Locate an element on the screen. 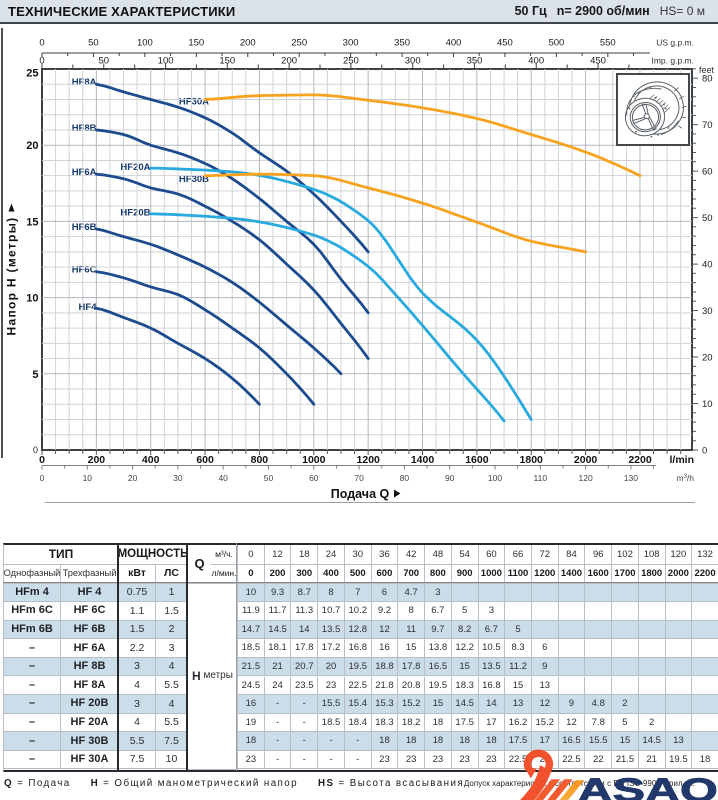 The width and height of the screenshot is (718, 800). svg-text: 800 is located at coordinates (260, 460).